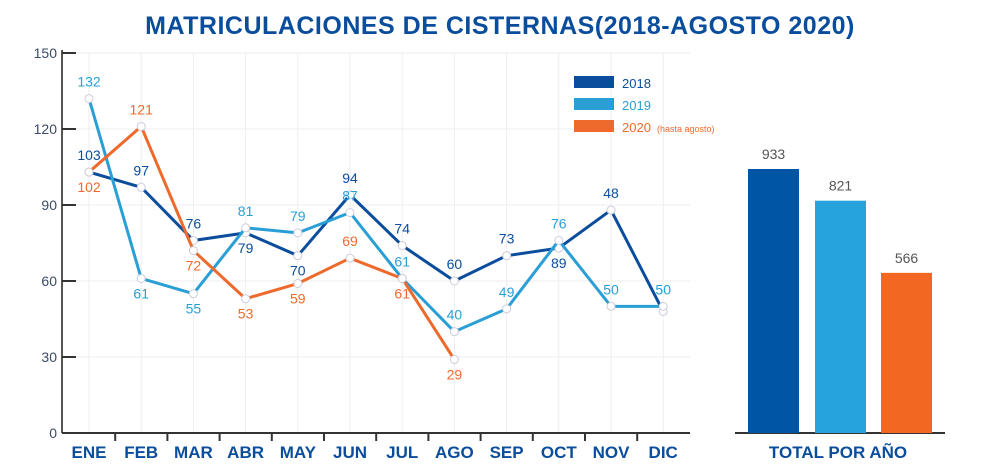 The height and width of the screenshot is (473, 1000). Describe the element at coordinates (907, 258) in the screenshot. I see `bar-value-label: 566` at that location.